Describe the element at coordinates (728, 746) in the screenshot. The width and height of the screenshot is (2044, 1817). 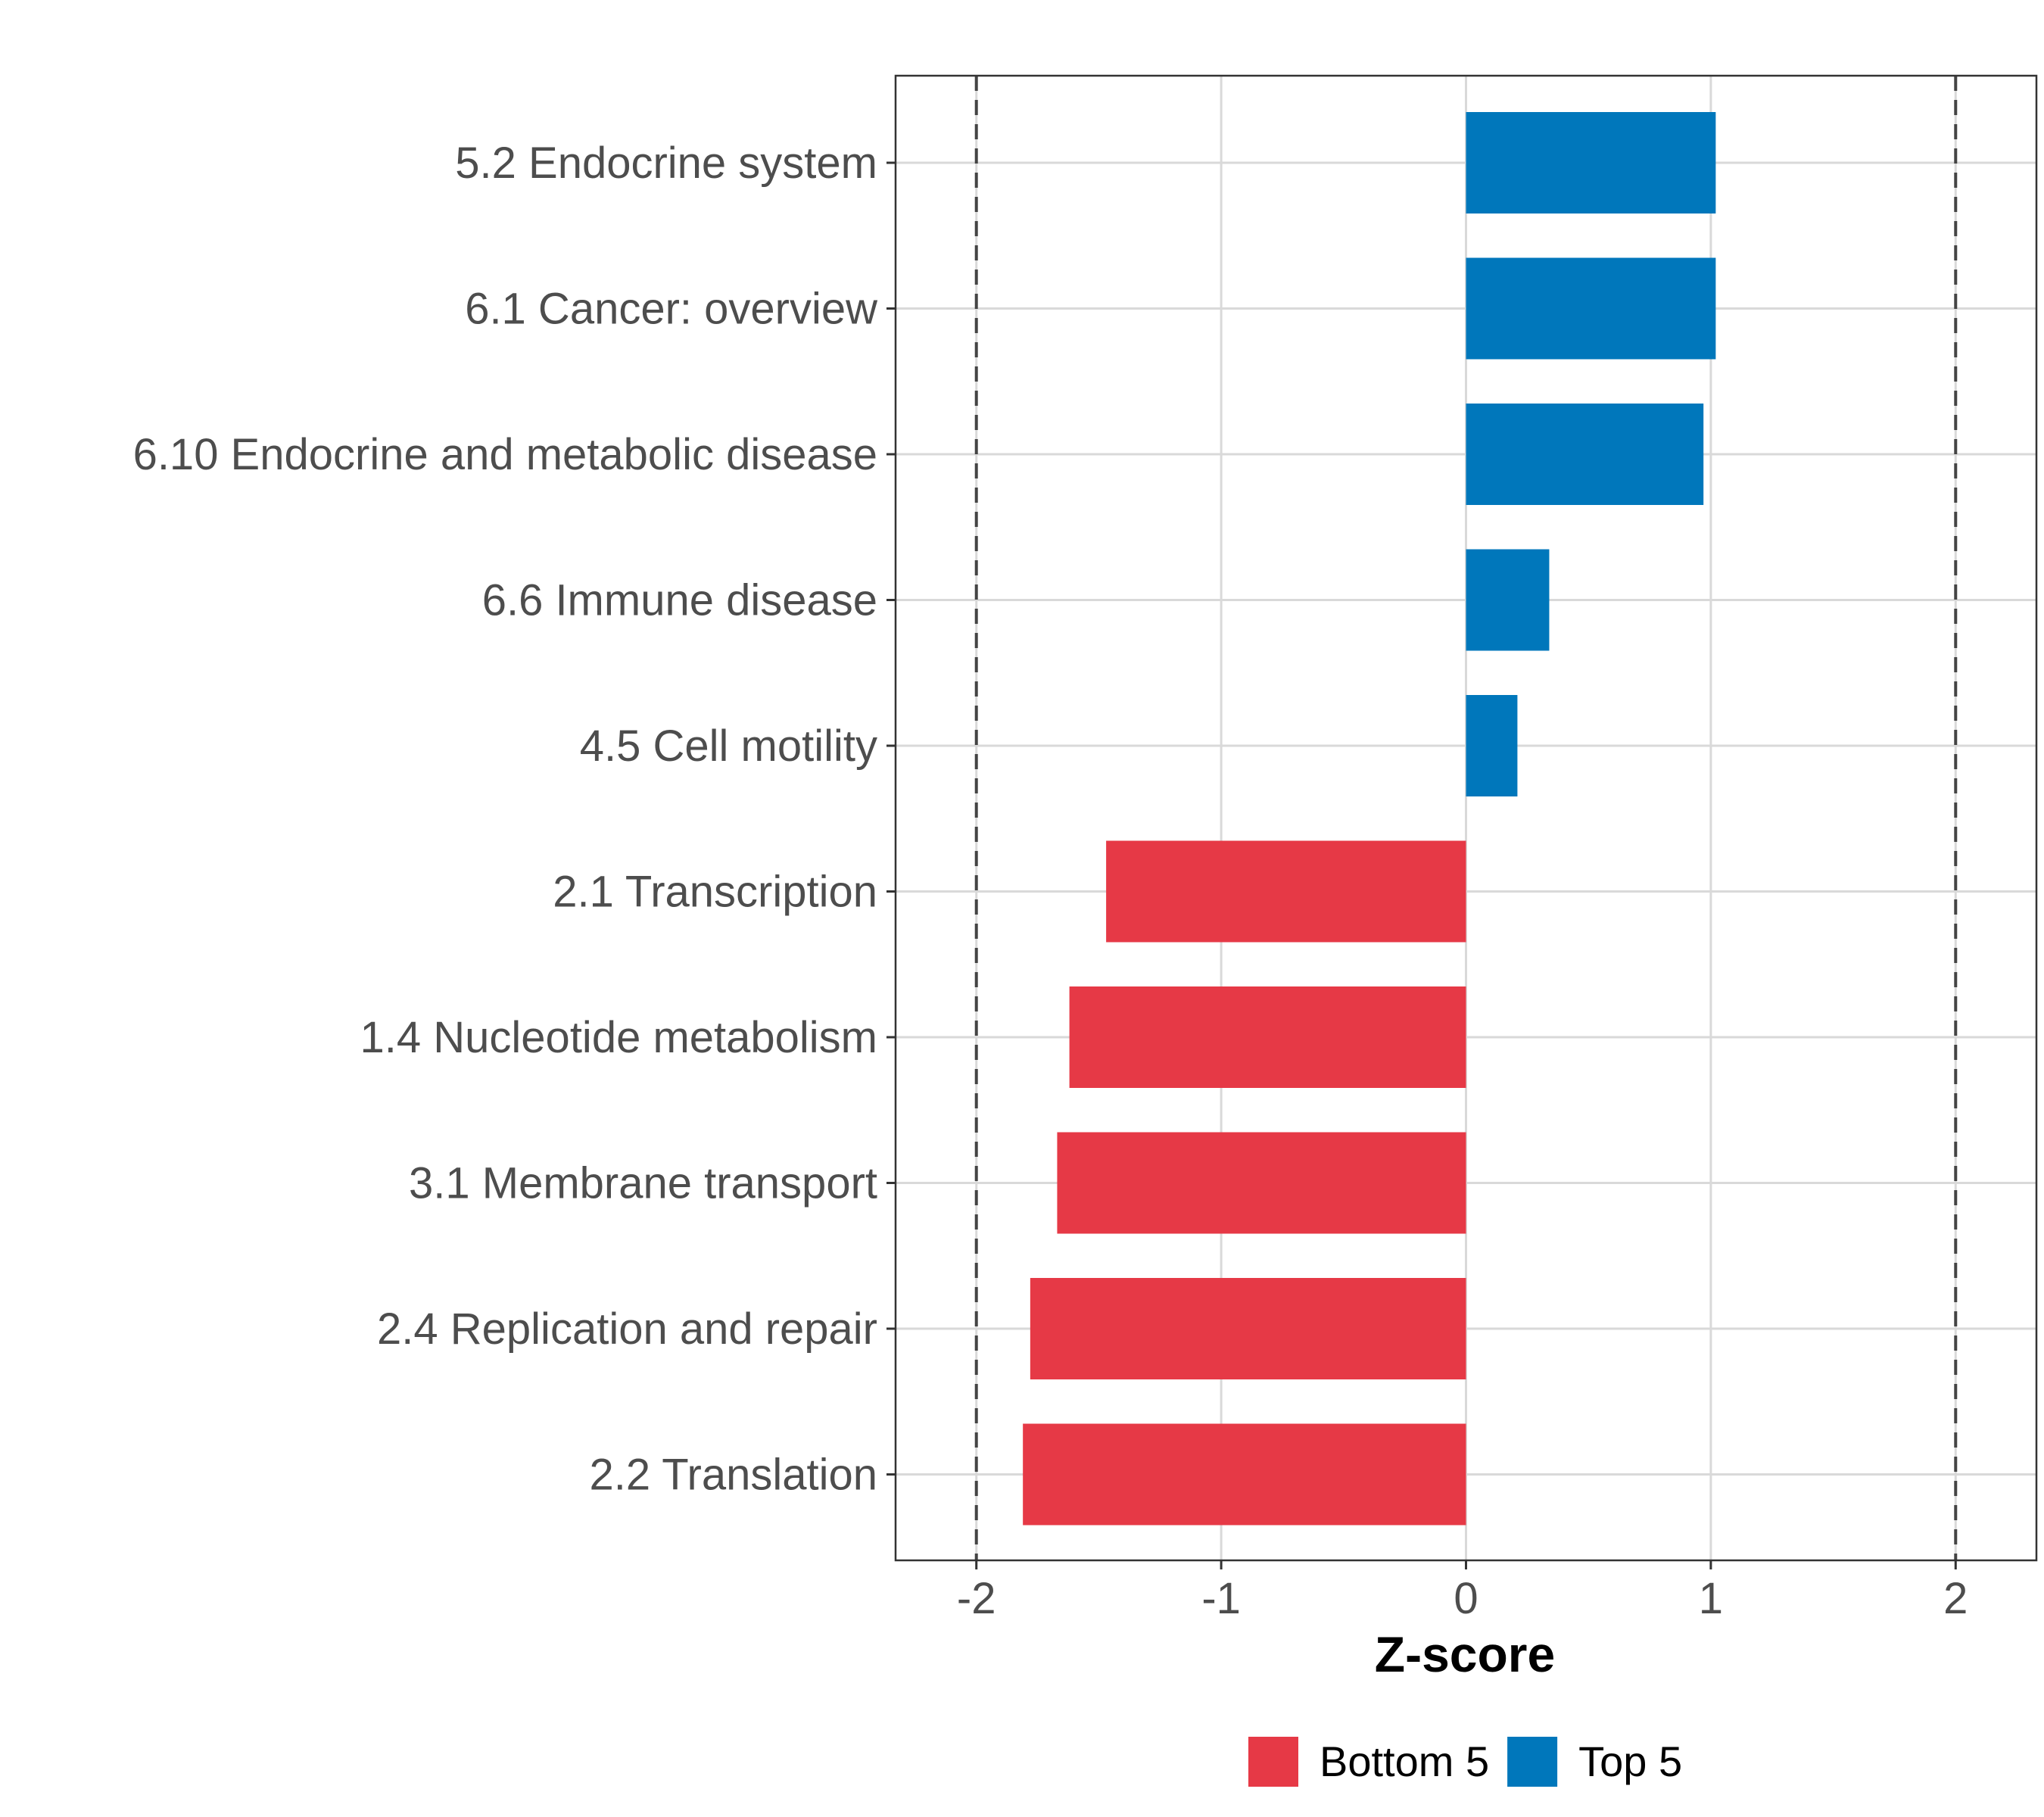
I see `category-label: 4.5 Cell motility` at that location.